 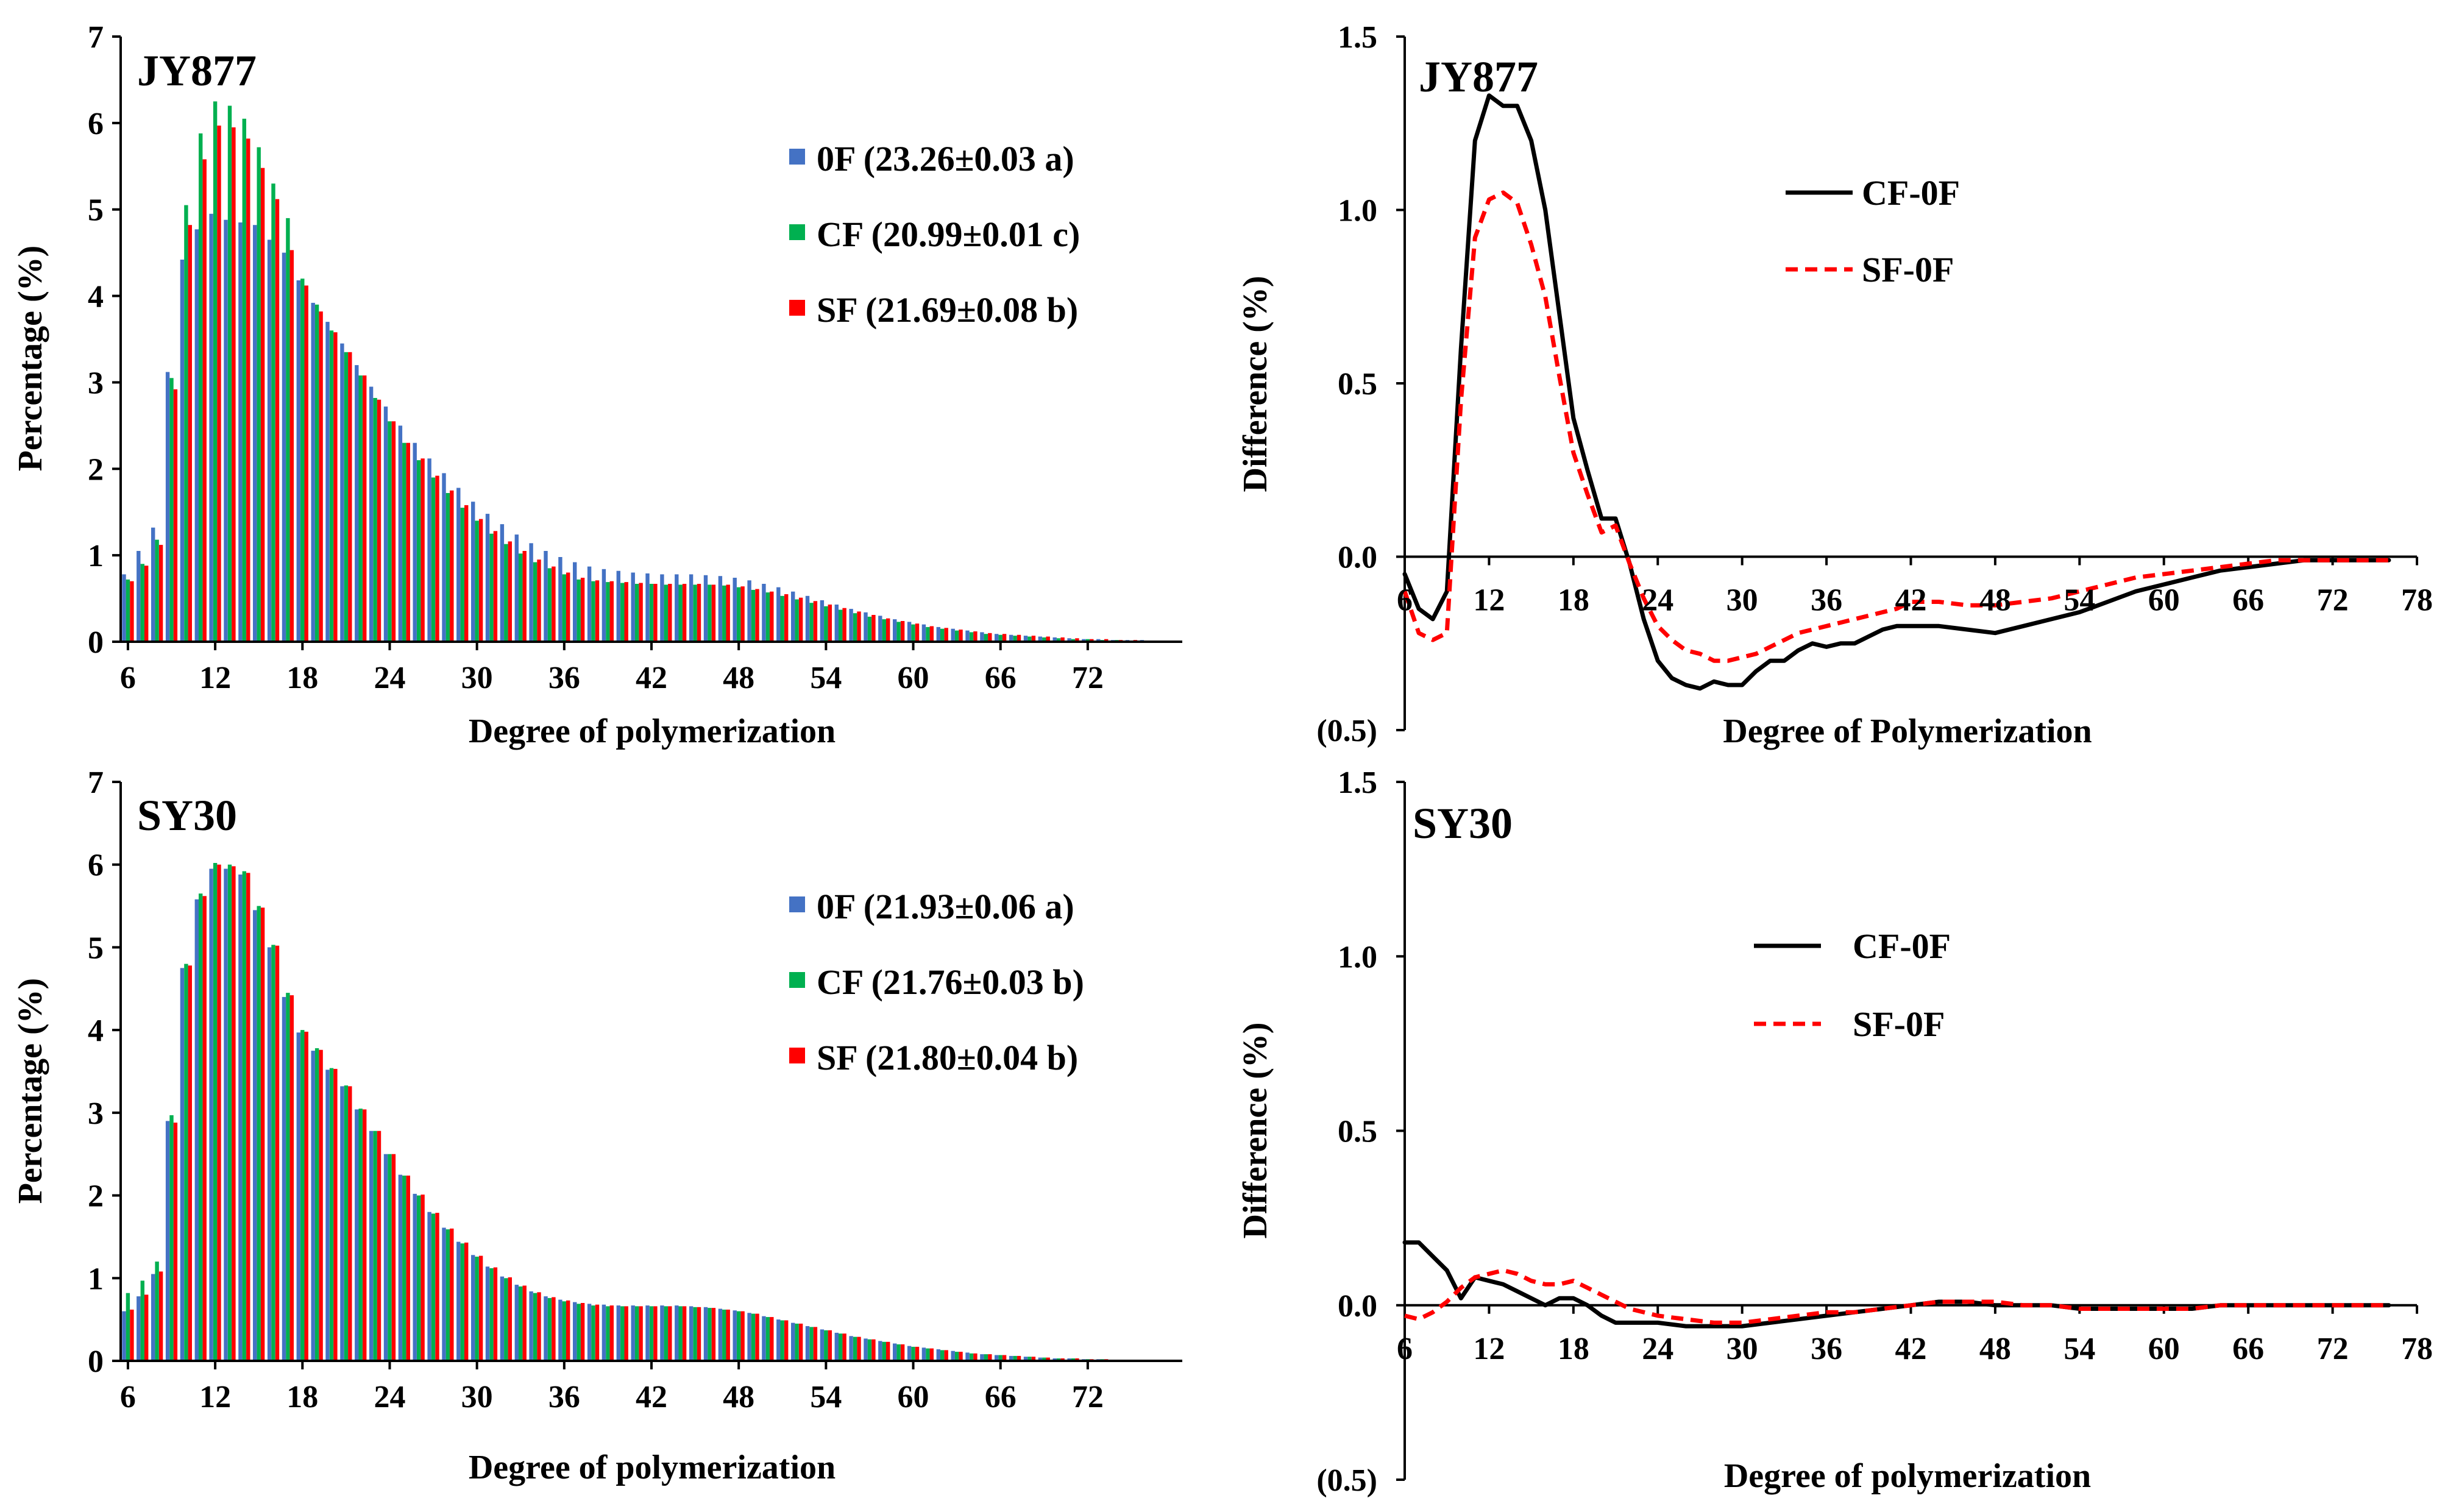 I want to click on x-axis-label: Degree of polymerization, so click(x=652, y=1467).